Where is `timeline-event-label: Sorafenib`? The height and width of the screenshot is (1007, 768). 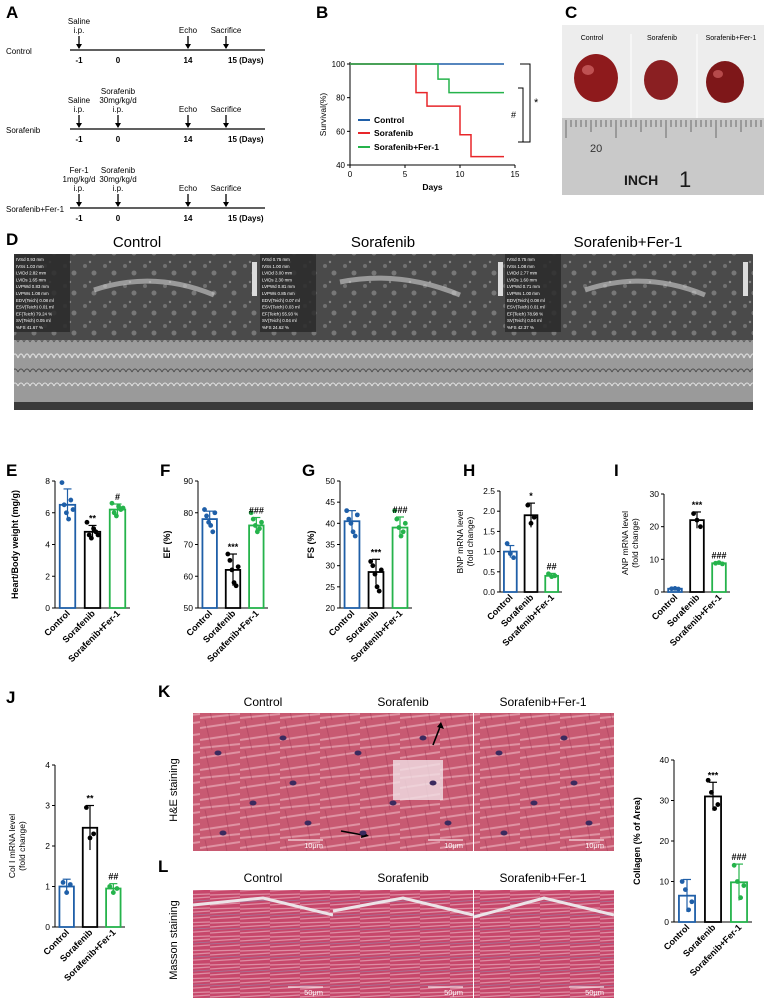
timeline-event-label: Sorafenib is located at coordinates (118, 91).